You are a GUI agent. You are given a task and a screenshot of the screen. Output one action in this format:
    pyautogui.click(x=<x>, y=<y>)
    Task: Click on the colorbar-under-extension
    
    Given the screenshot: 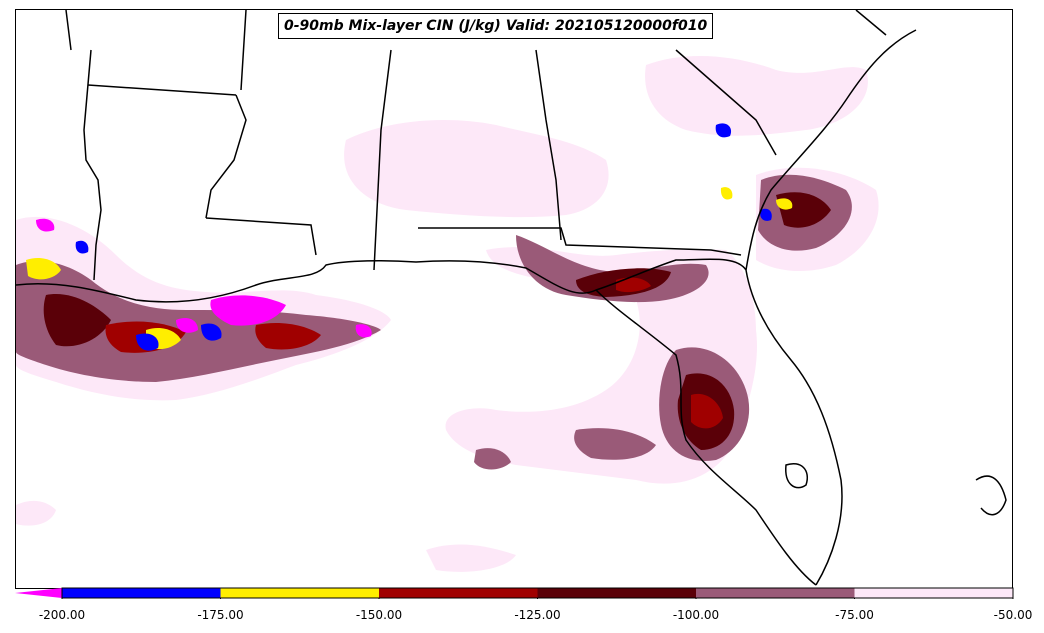 What is the action you would take?
    pyautogui.click(x=38, y=593)
    